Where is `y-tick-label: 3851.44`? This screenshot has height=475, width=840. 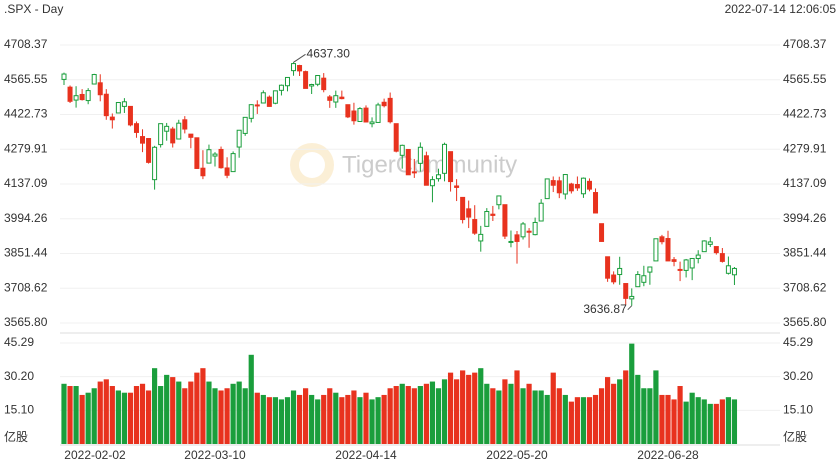
y-tick-label: 3851.44 is located at coordinates (26, 253).